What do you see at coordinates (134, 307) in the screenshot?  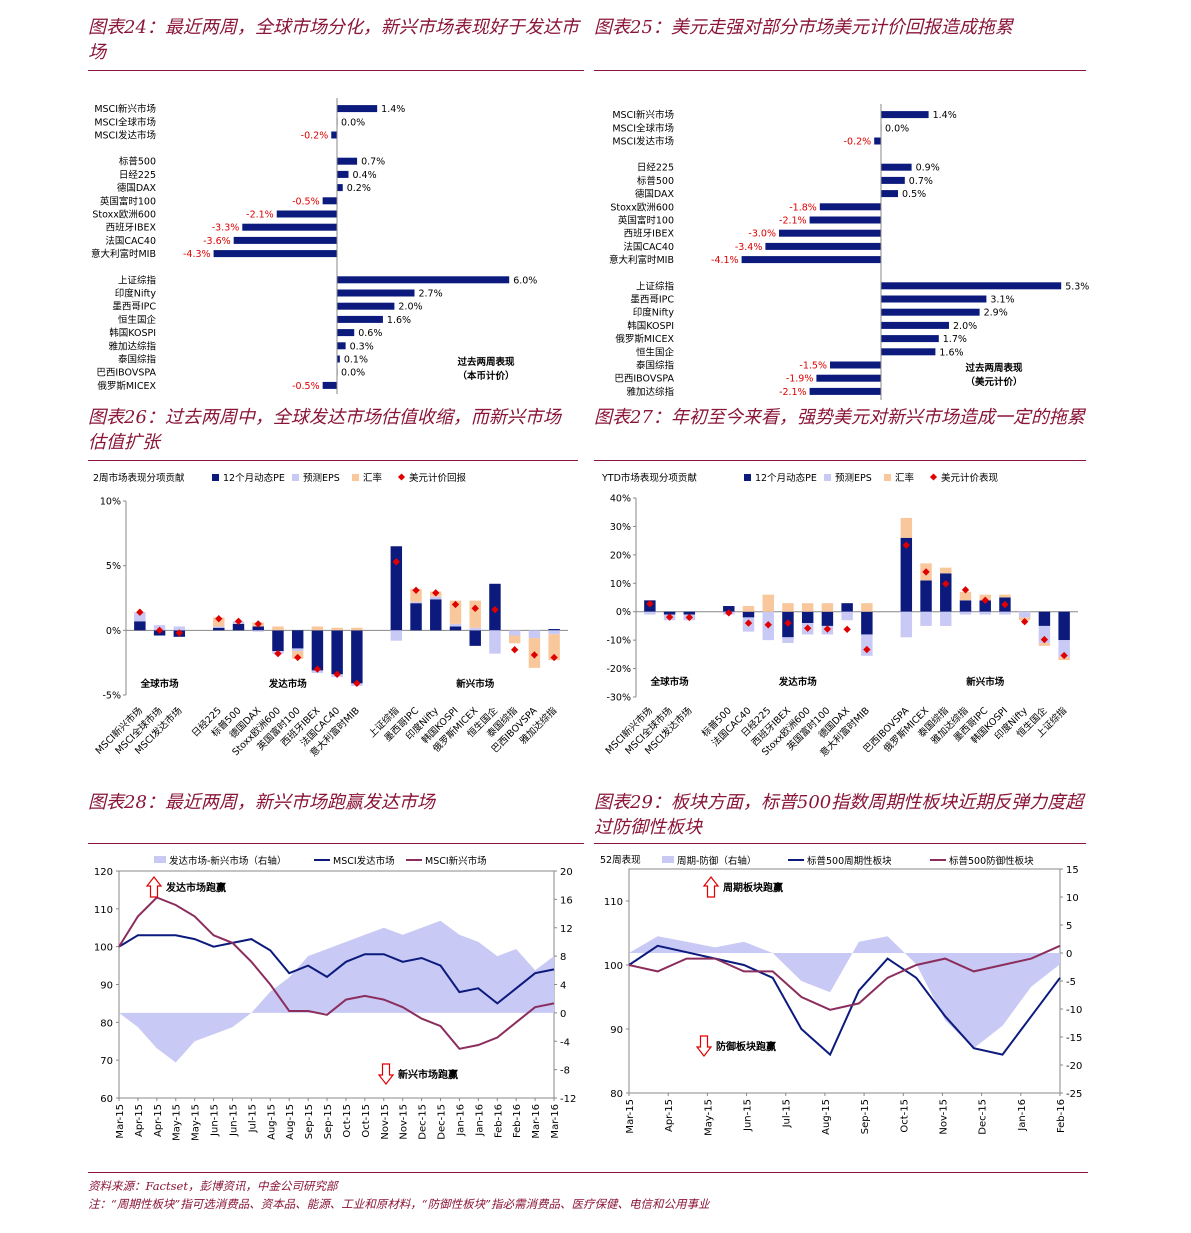 I see `category-label: 墨西哥IPC` at bounding box center [134, 307].